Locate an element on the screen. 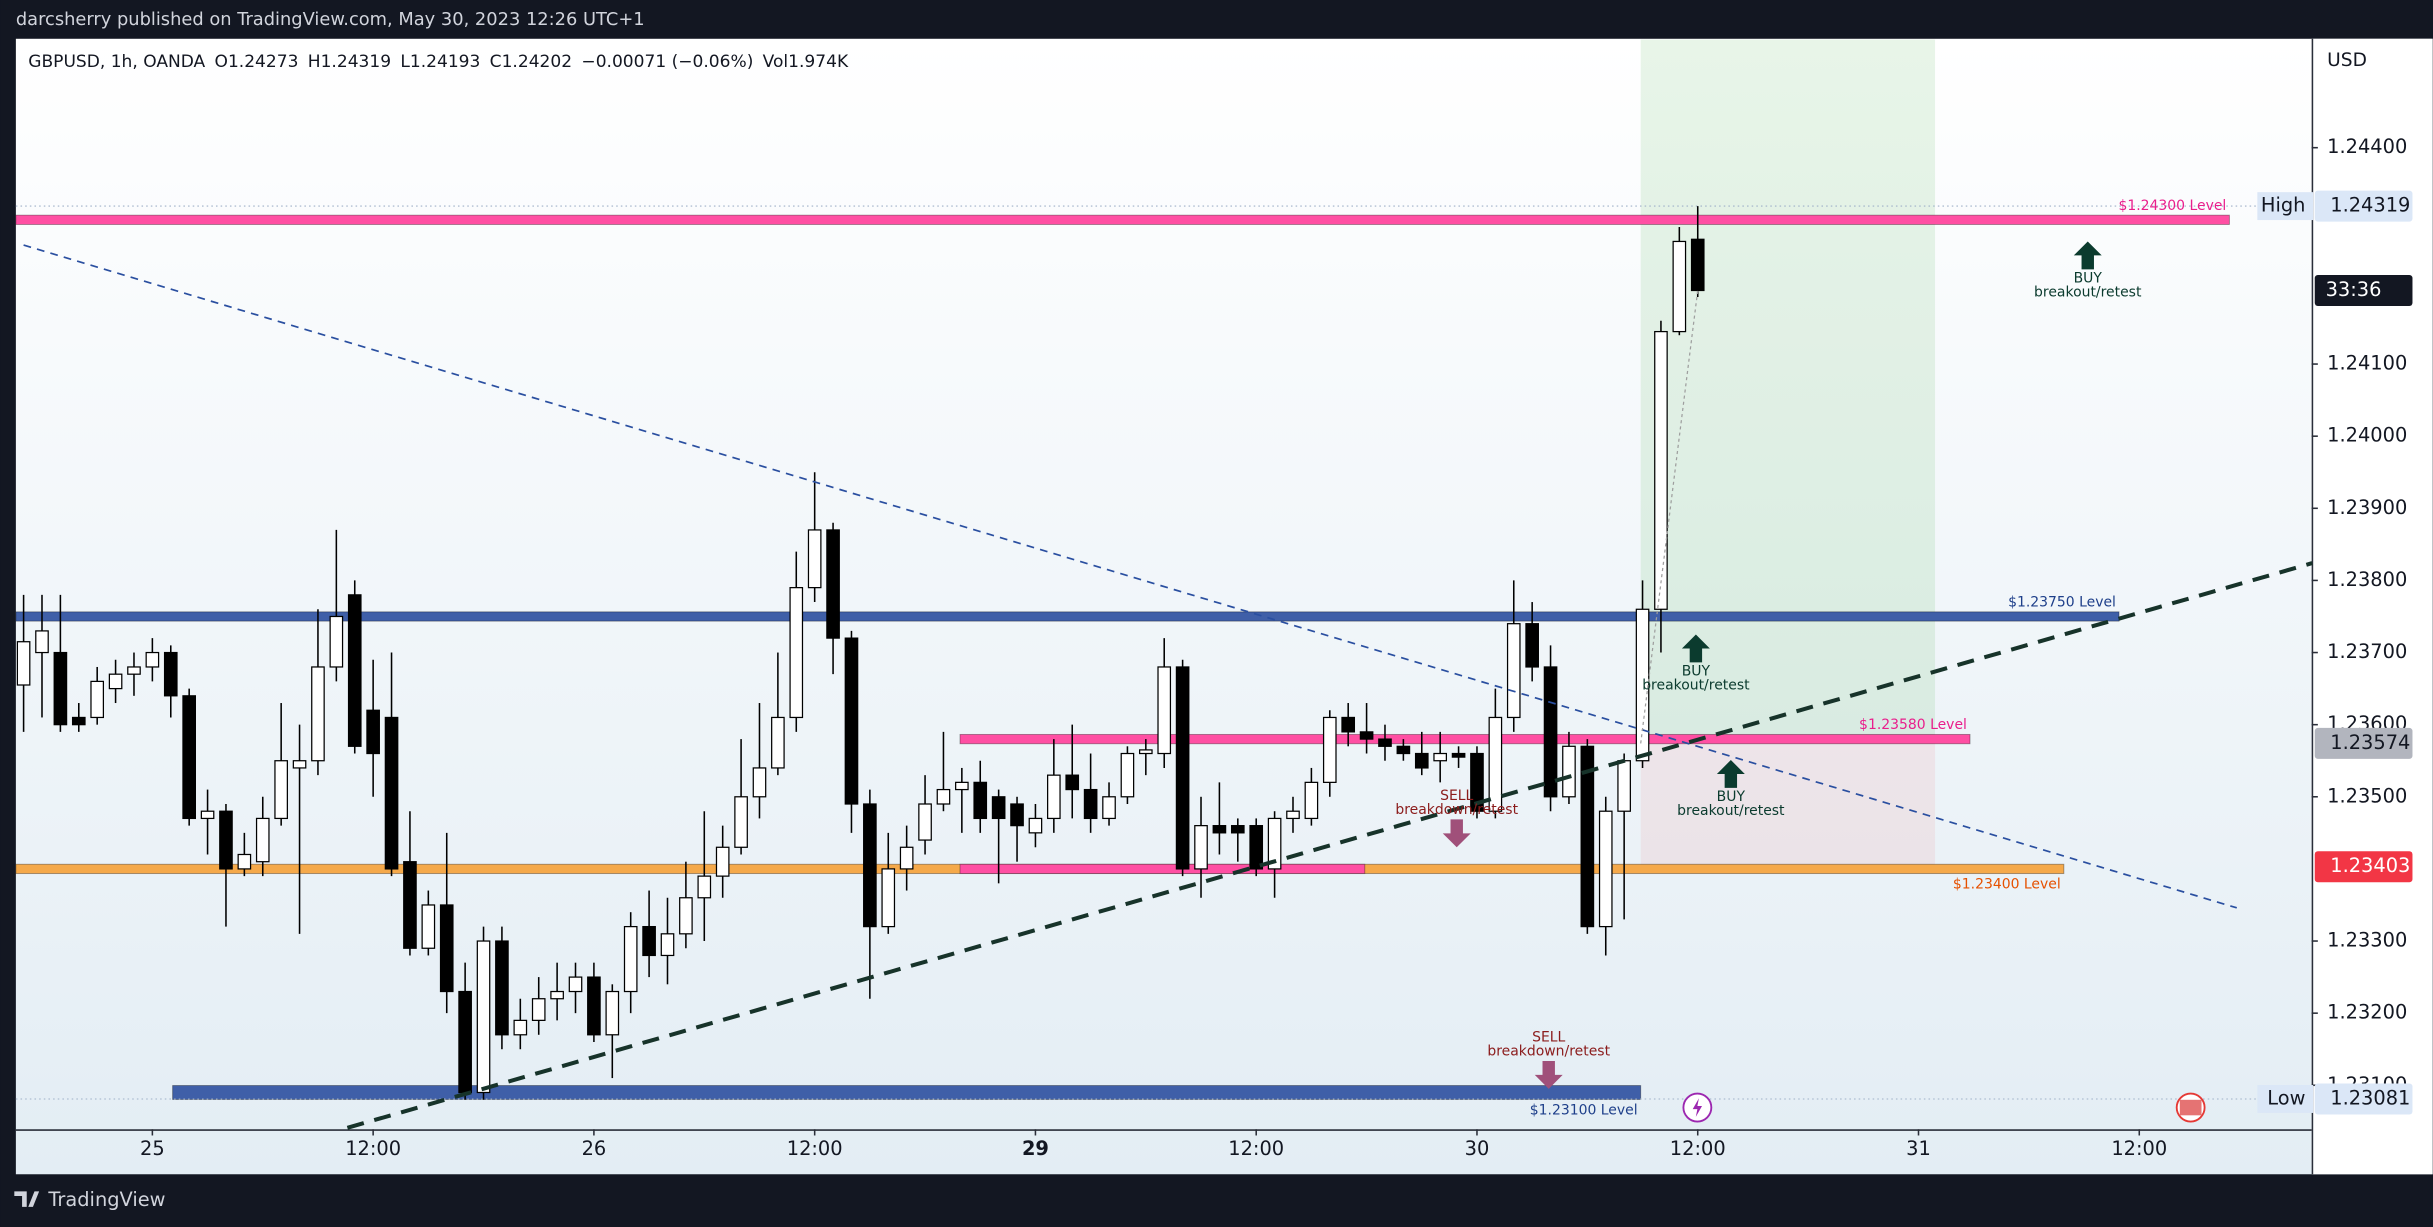  y-tick-label: 1.24000 is located at coordinates (2367, 435).